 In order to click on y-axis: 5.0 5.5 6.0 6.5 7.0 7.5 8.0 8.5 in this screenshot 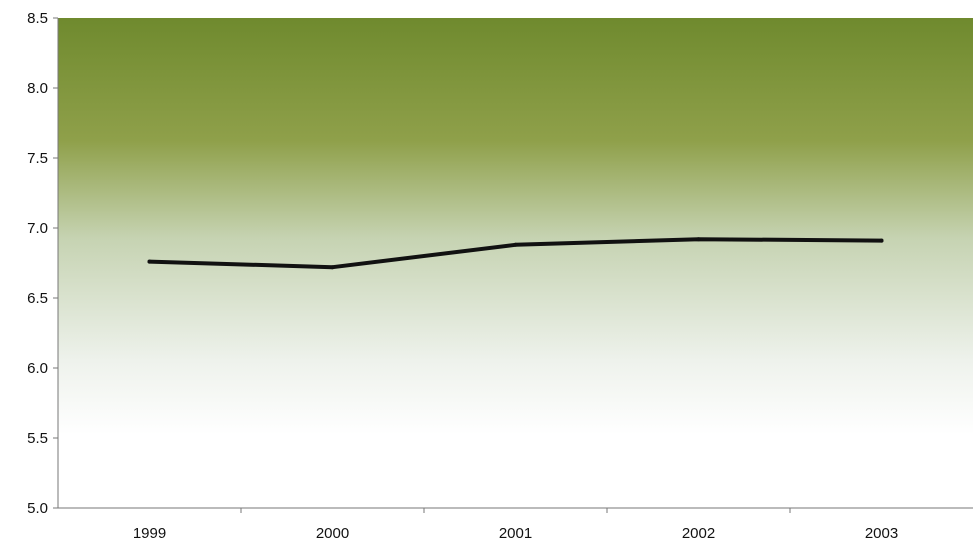, I will do `click(43, 263)`.